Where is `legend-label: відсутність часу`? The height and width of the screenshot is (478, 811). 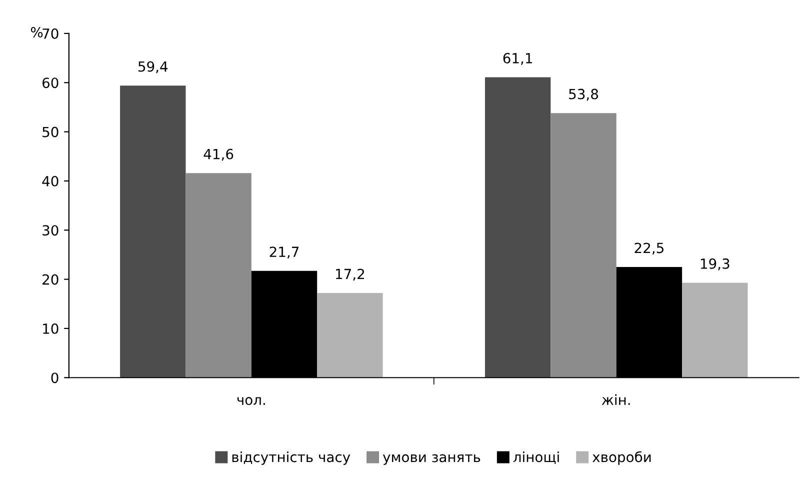
legend-label: відсутність часу is located at coordinates (291, 458).